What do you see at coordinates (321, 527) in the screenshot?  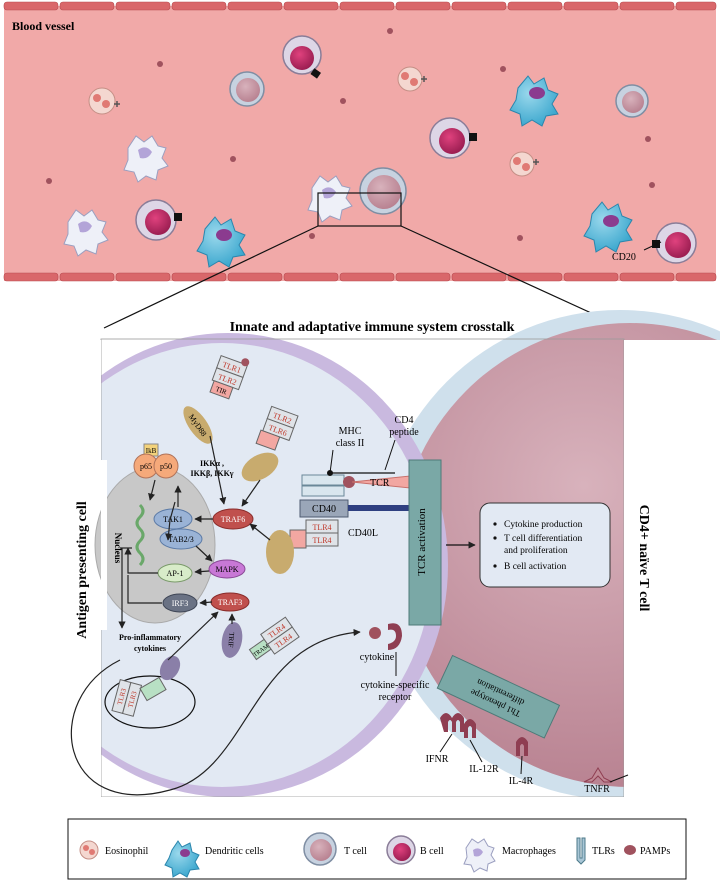 I see `tlr4a-label: TLR4` at bounding box center [321, 527].